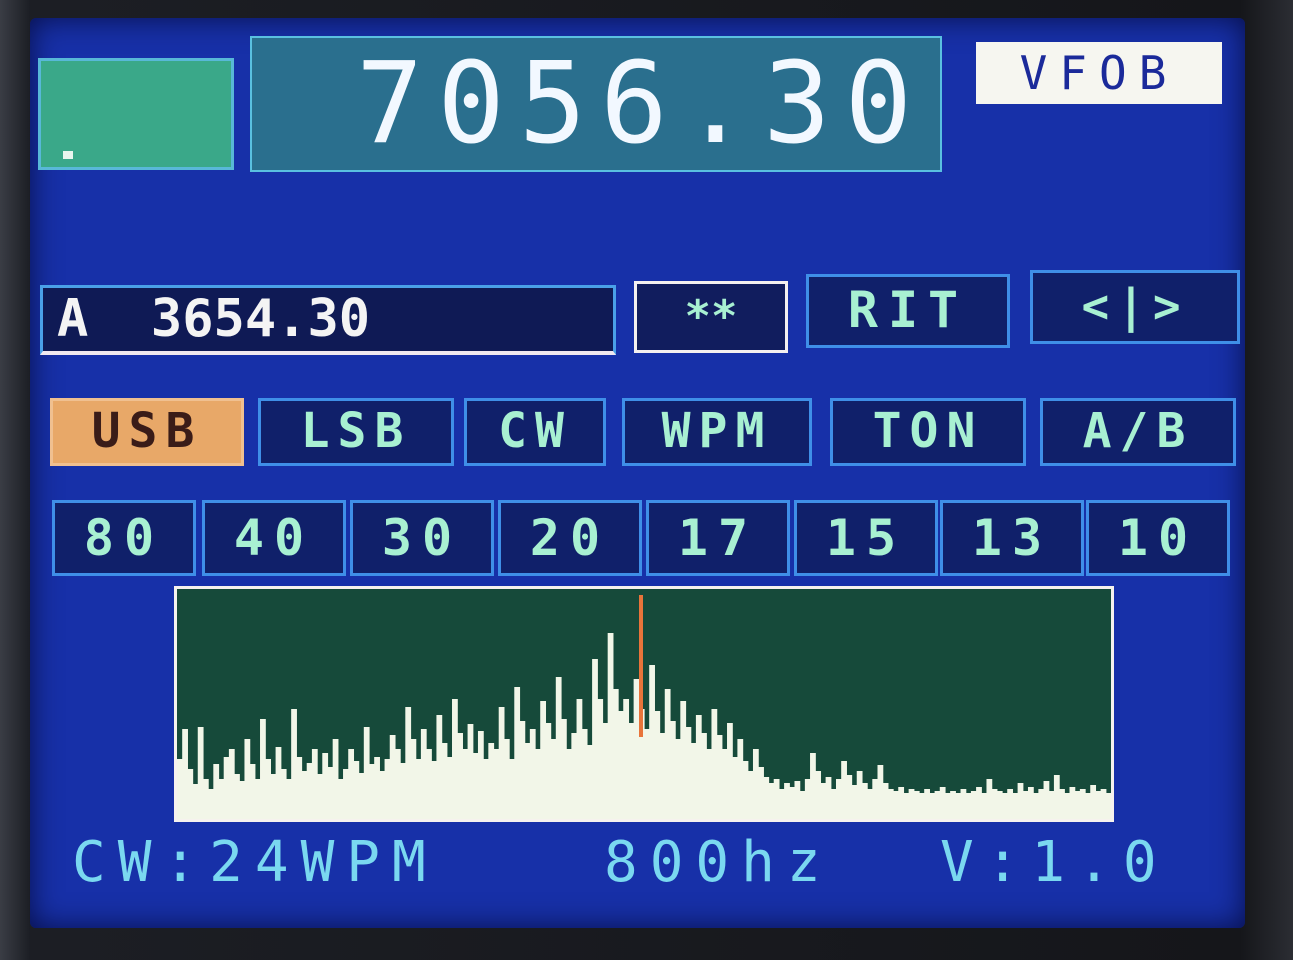 The image size is (1293, 960). Describe the element at coordinates (356, 432) in the screenshot. I see `mode-button-lsb: LSB` at that location.